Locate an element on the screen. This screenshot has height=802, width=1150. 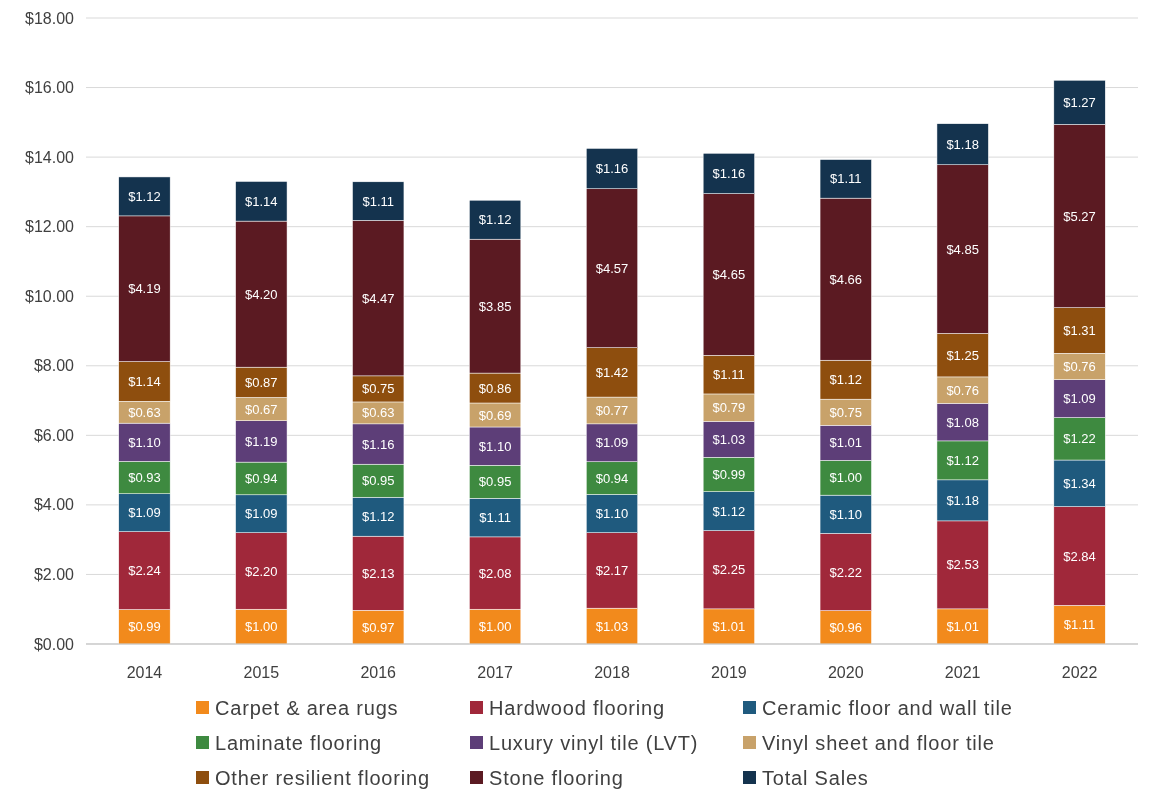
x-tick-label: 2015 is located at coordinates (261, 672).